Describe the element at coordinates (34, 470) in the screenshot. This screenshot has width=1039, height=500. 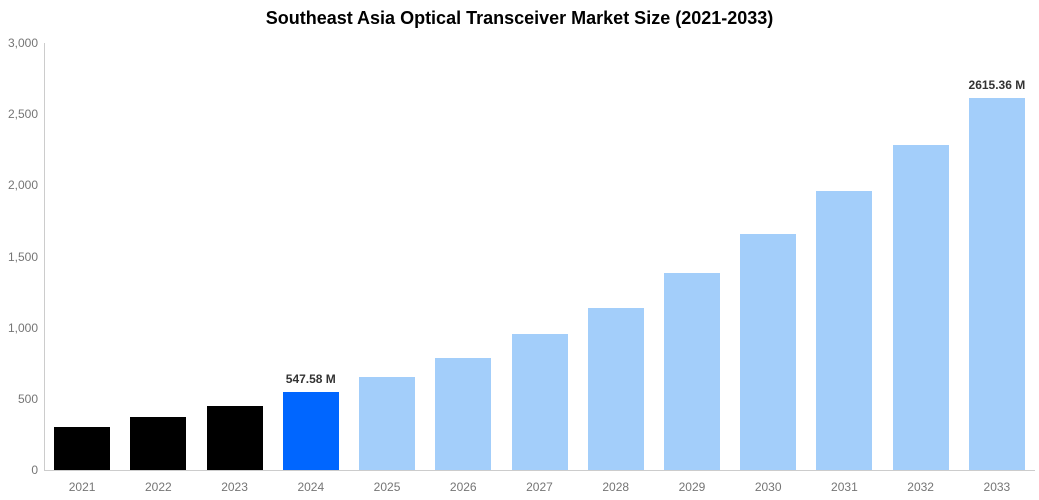
I see `y-axis-tick-label: 0` at that location.